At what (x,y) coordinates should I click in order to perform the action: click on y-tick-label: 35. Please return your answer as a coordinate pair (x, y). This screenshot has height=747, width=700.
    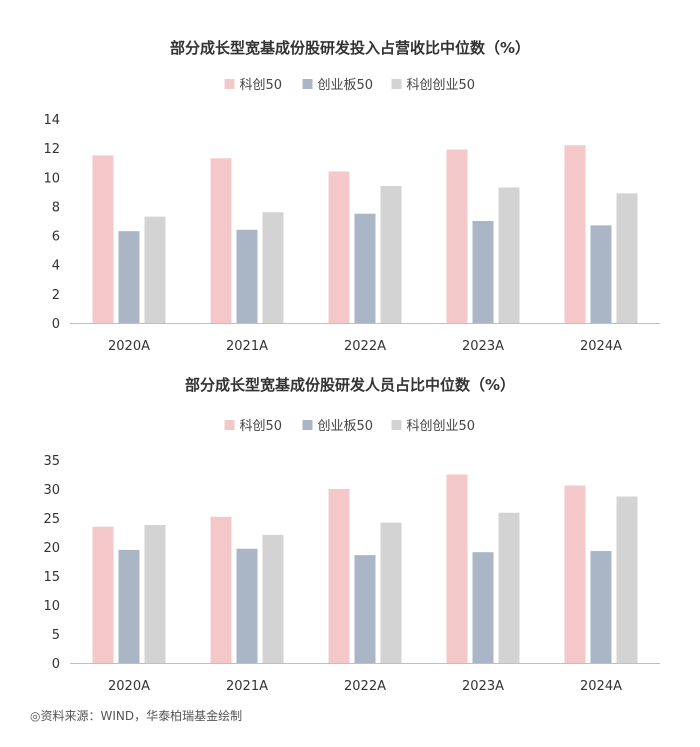
    Looking at the image, I should click on (51, 461).